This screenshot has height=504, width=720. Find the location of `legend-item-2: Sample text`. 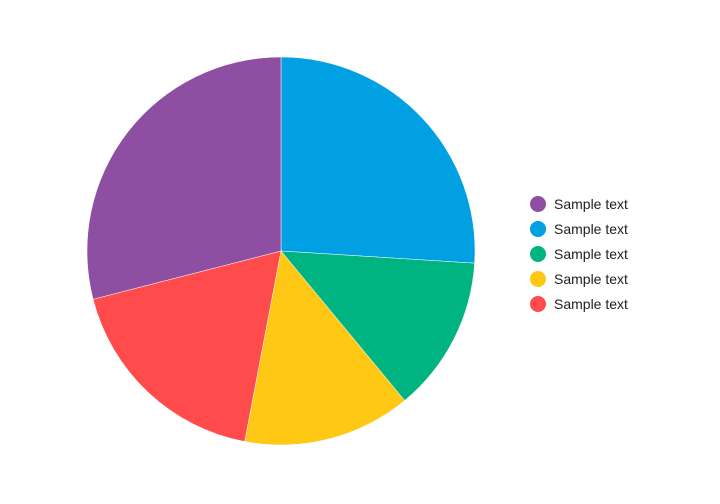

legend-item-2: Sample text is located at coordinates (579, 228).